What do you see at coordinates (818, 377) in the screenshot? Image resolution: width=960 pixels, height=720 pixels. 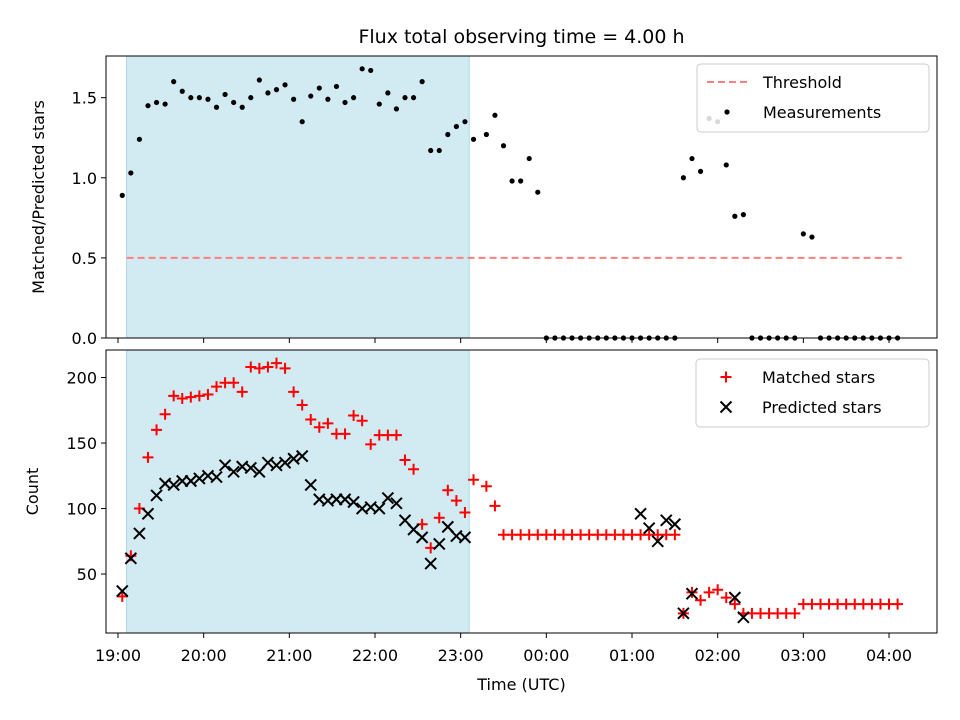 I see `legend-label: Matched stars` at bounding box center [818, 377].